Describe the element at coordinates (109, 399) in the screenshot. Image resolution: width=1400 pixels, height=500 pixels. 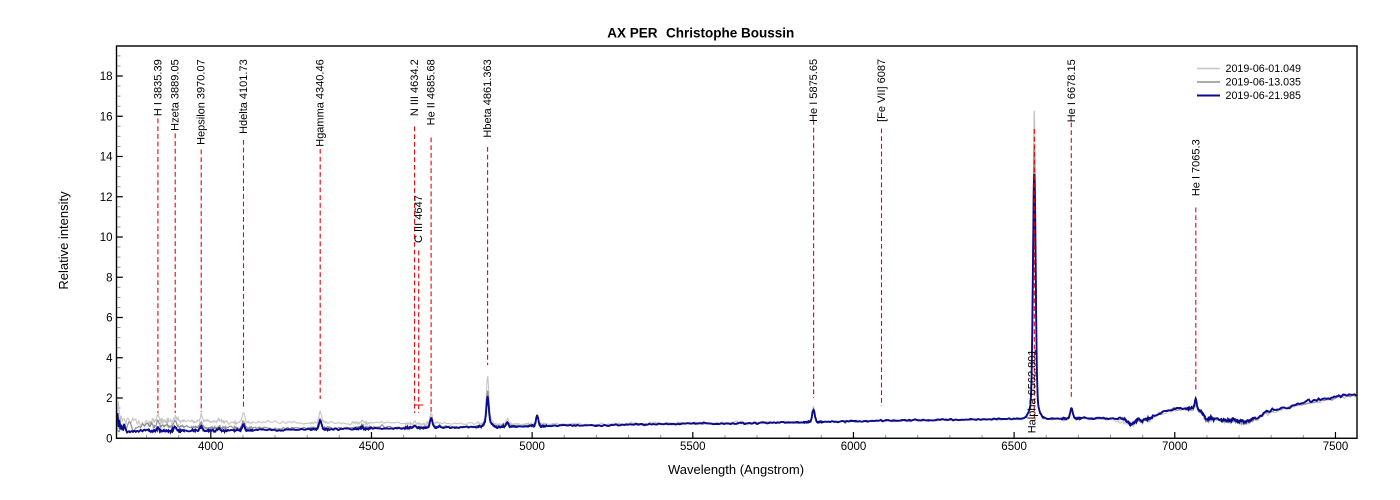
I see `svg-text: 2` at that location.